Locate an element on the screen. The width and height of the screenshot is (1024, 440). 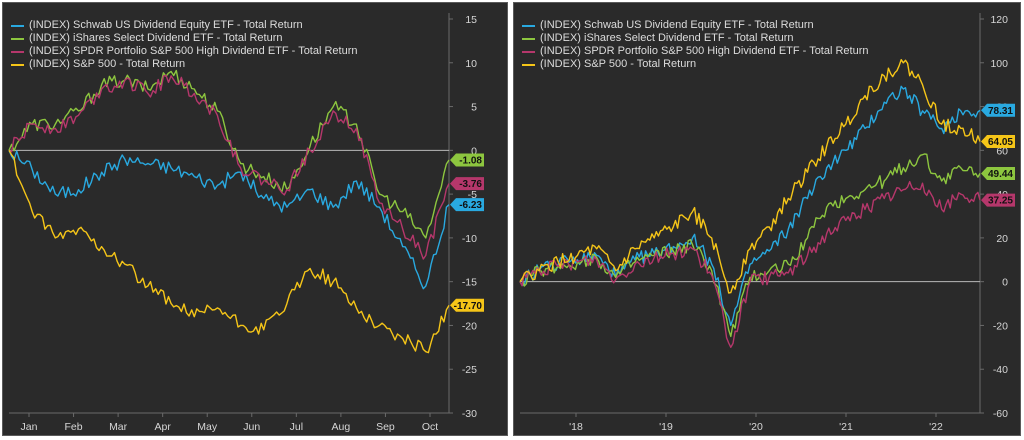
5y-x-tick-label: '18 is located at coordinates (576, 427).